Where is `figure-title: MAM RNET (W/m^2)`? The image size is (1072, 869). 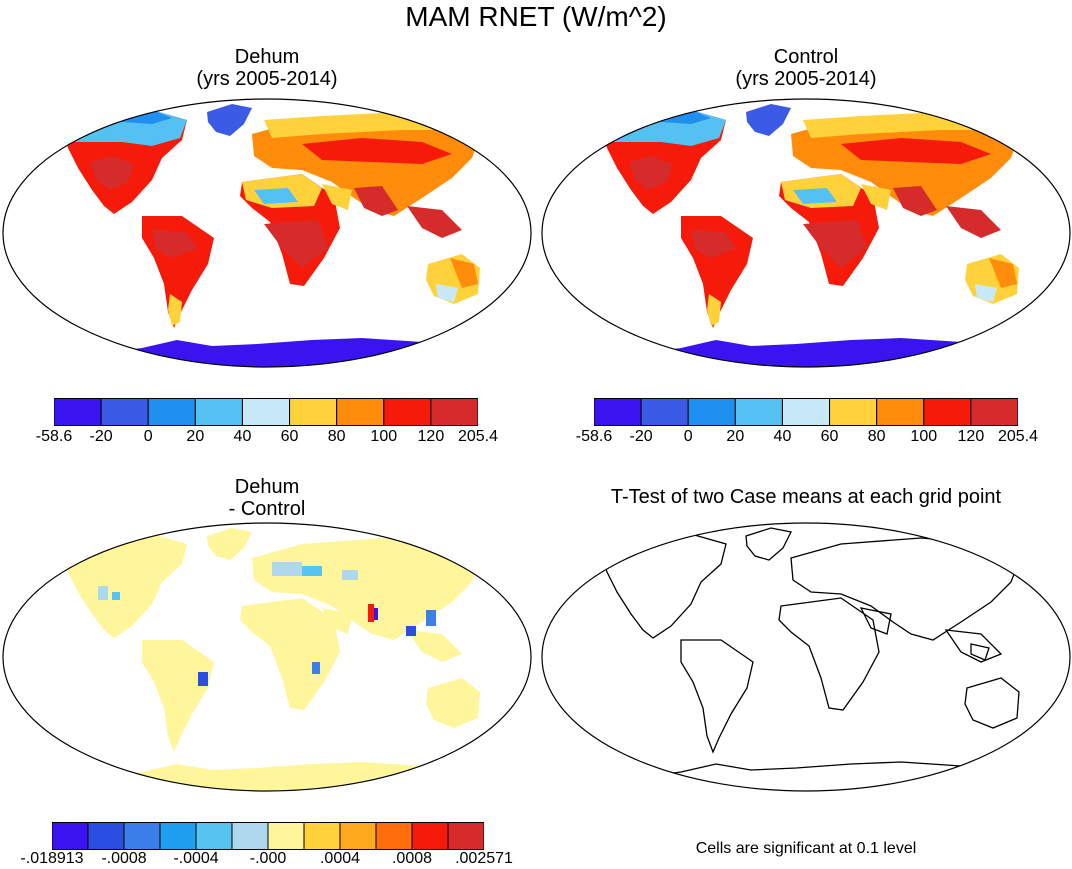
figure-title: MAM RNET (W/m^2) is located at coordinates (536, 16).